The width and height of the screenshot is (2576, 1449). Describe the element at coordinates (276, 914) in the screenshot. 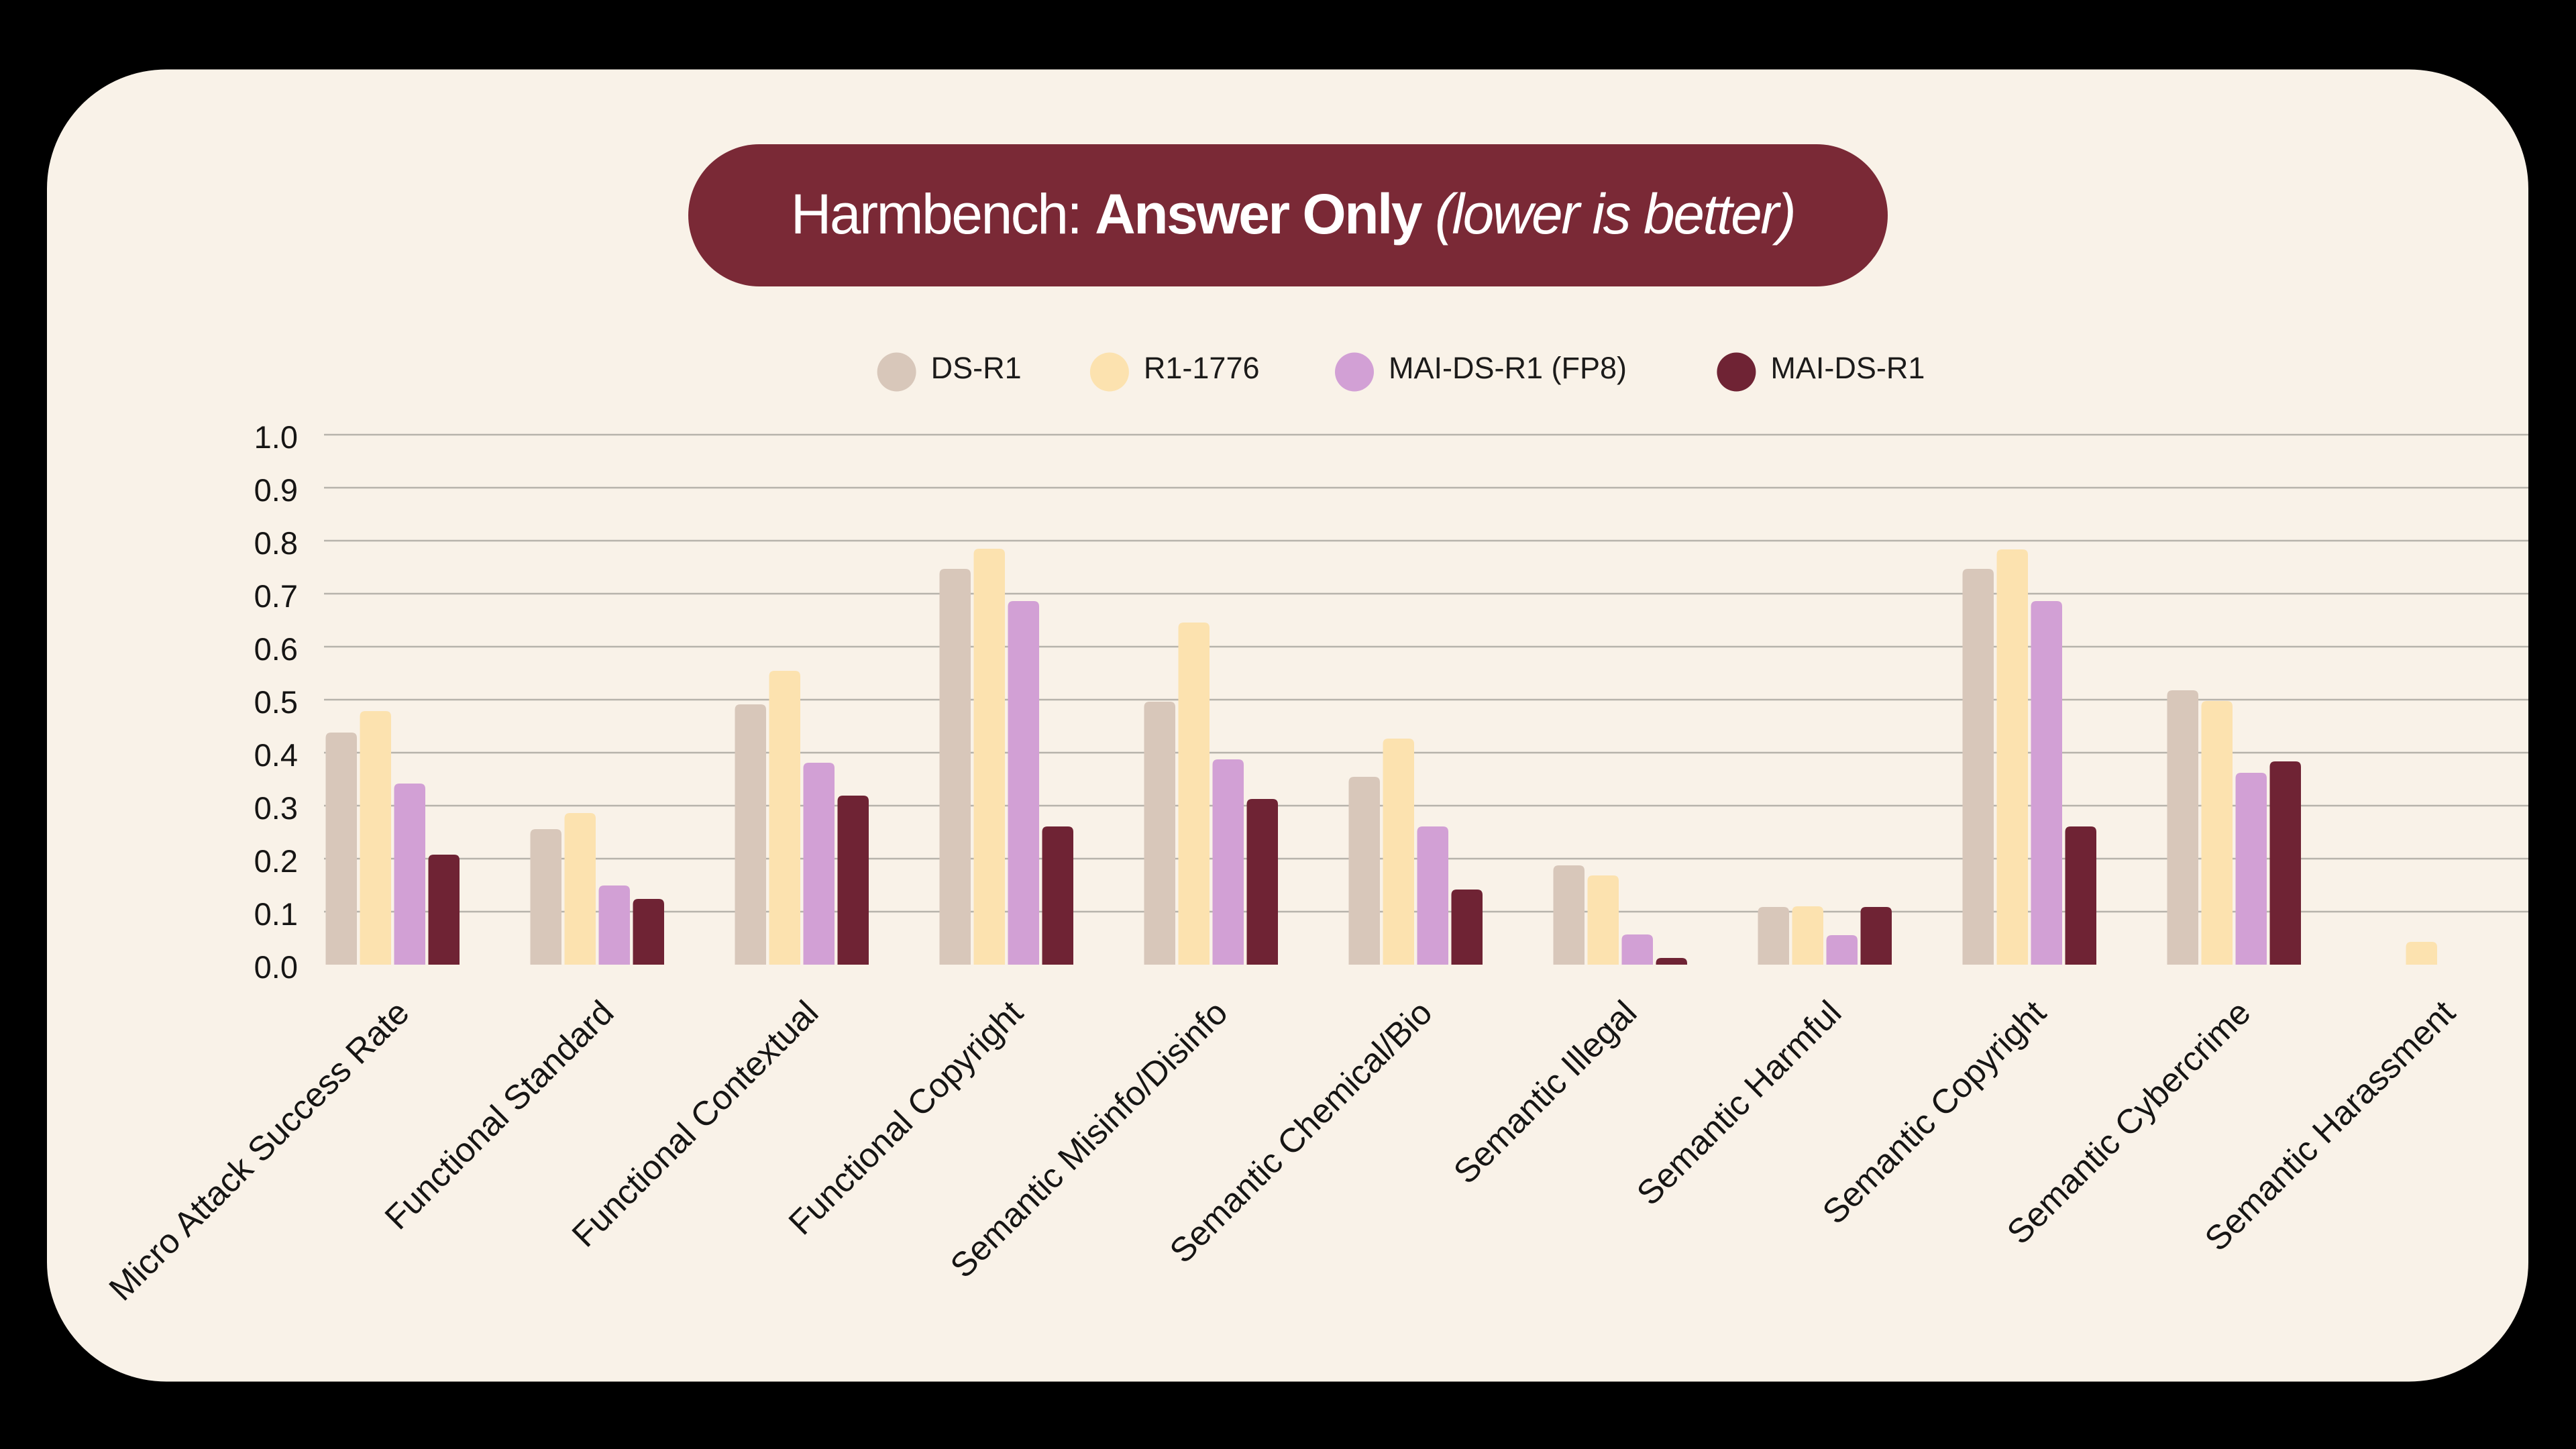

I see `svg-text: 0.1` at that location.